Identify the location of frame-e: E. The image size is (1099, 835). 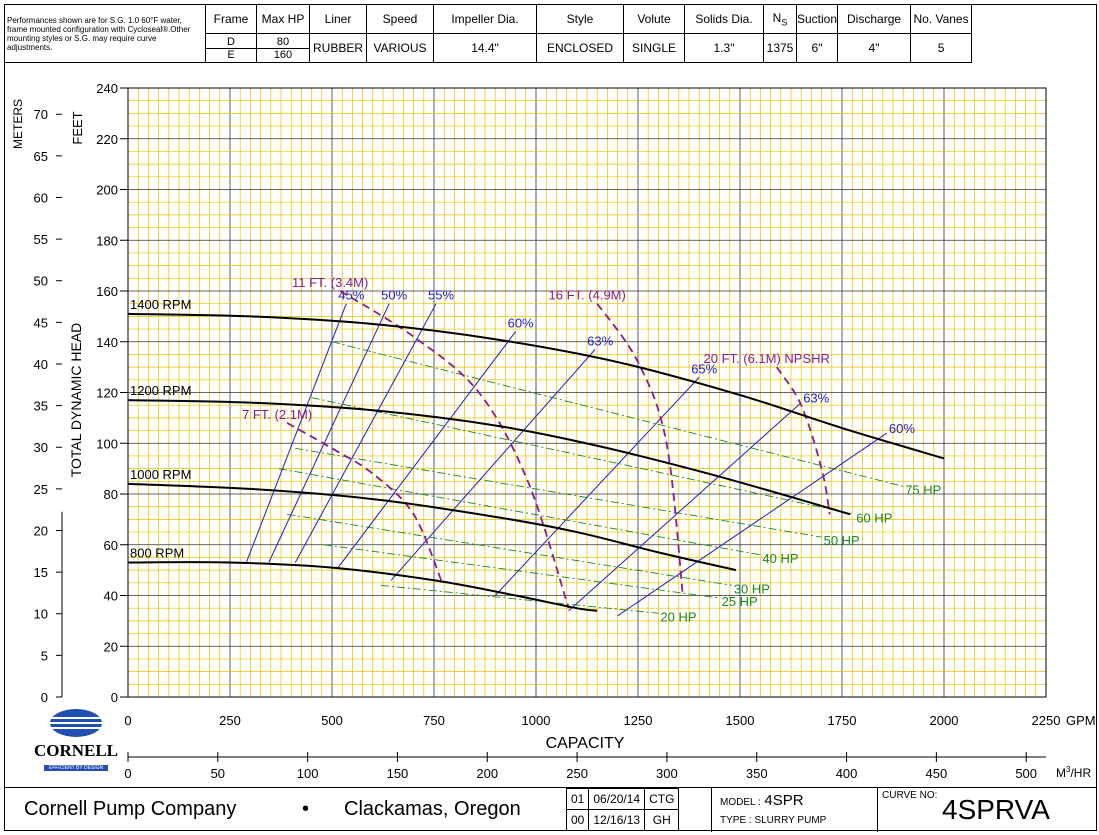
(231, 54).